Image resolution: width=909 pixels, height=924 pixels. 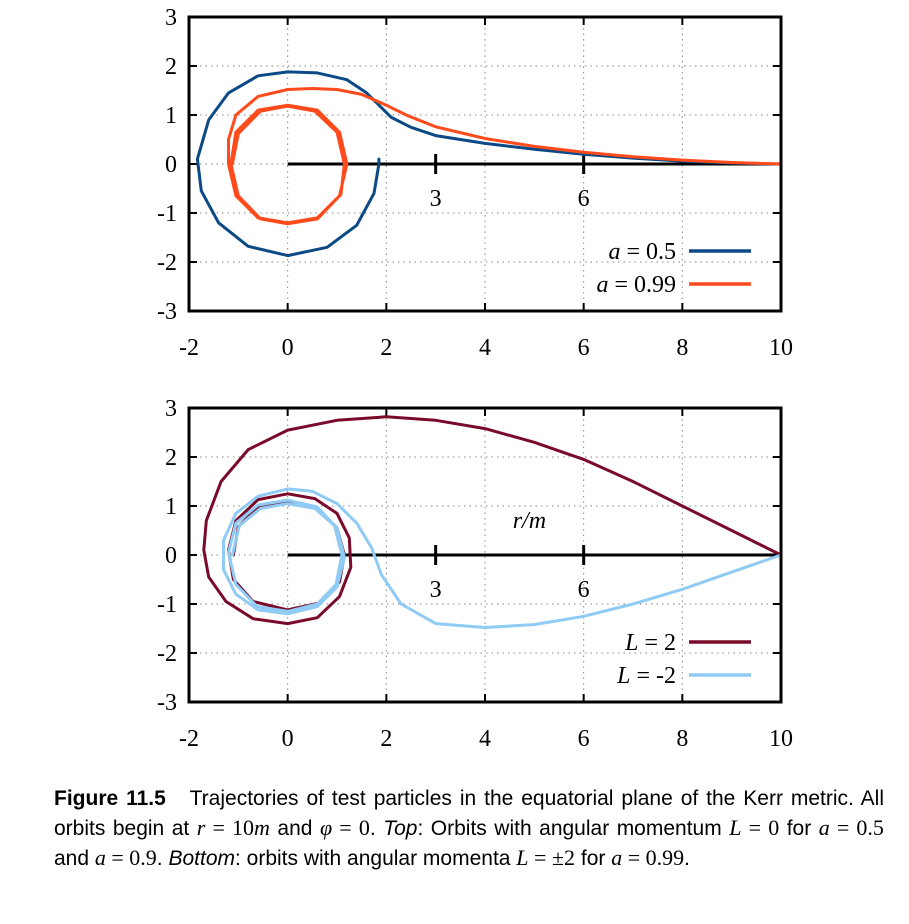 I want to click on caption-math-a05: = 0.5, so click(x=856, y=827).